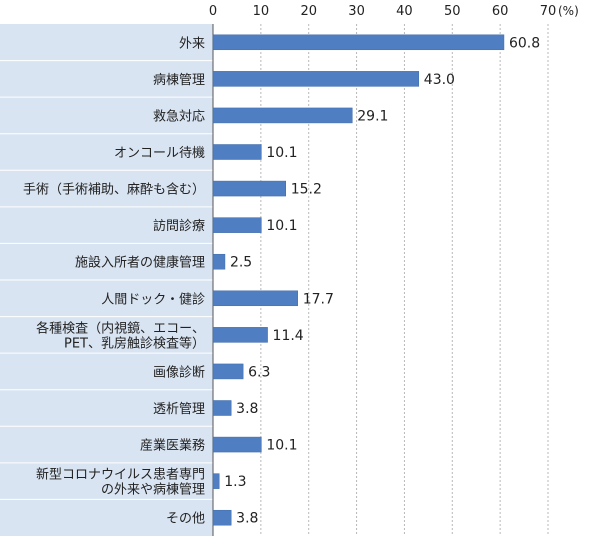 The width and height of the screenshot is (600, 540). What do you see at coordinates (241, 263) in the screenshot?
I see `value-label: 2.5` at bounding box center [241, 263].